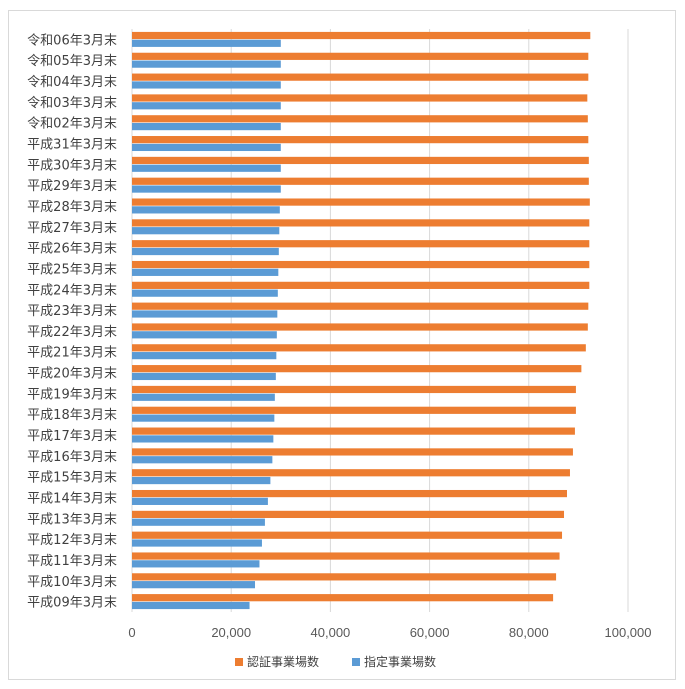 This screenshot has height=689, width=685. I want to click on category-label-6: 平成30年3月末, so click(72, 165).